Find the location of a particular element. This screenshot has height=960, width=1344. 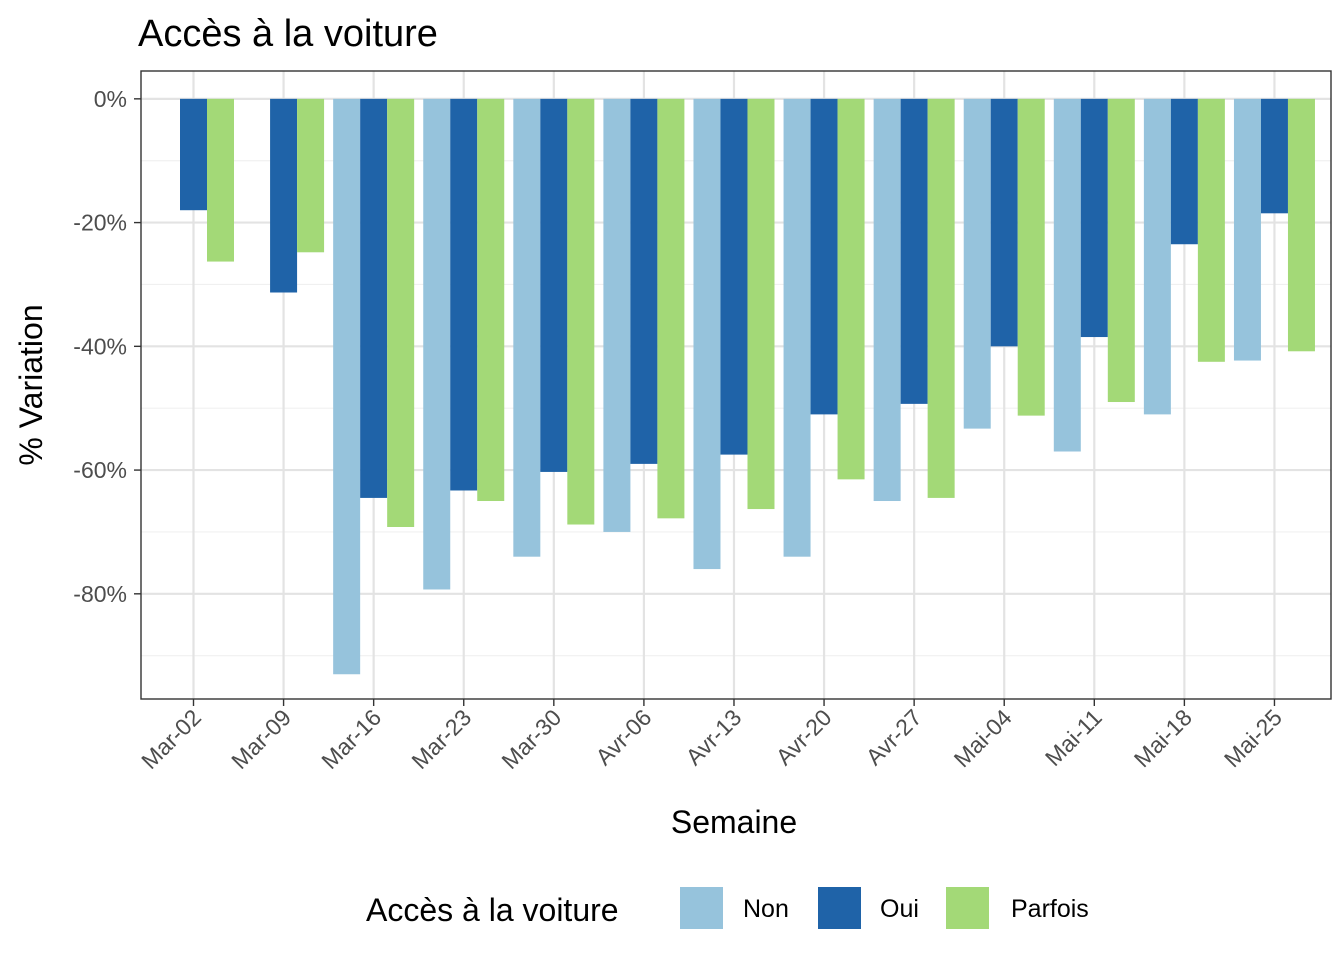

y-tick-label: -40% is located at coordinates (100, 346).